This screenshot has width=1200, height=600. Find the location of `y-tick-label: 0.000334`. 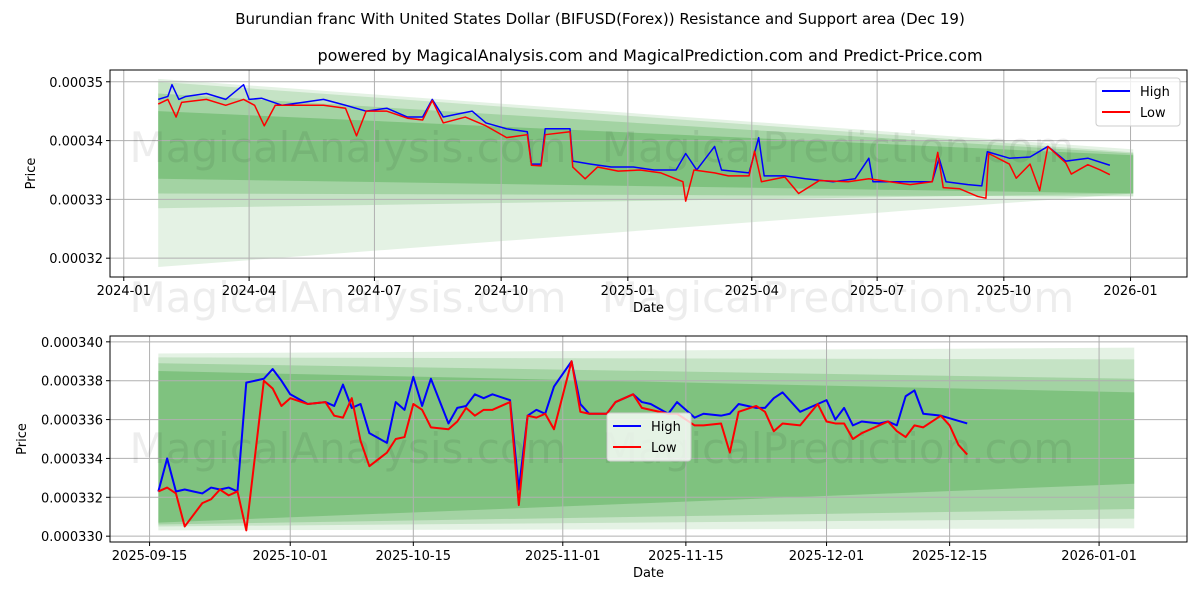

y-tick-label: 0.000334 is located at coordinates (72, 459).